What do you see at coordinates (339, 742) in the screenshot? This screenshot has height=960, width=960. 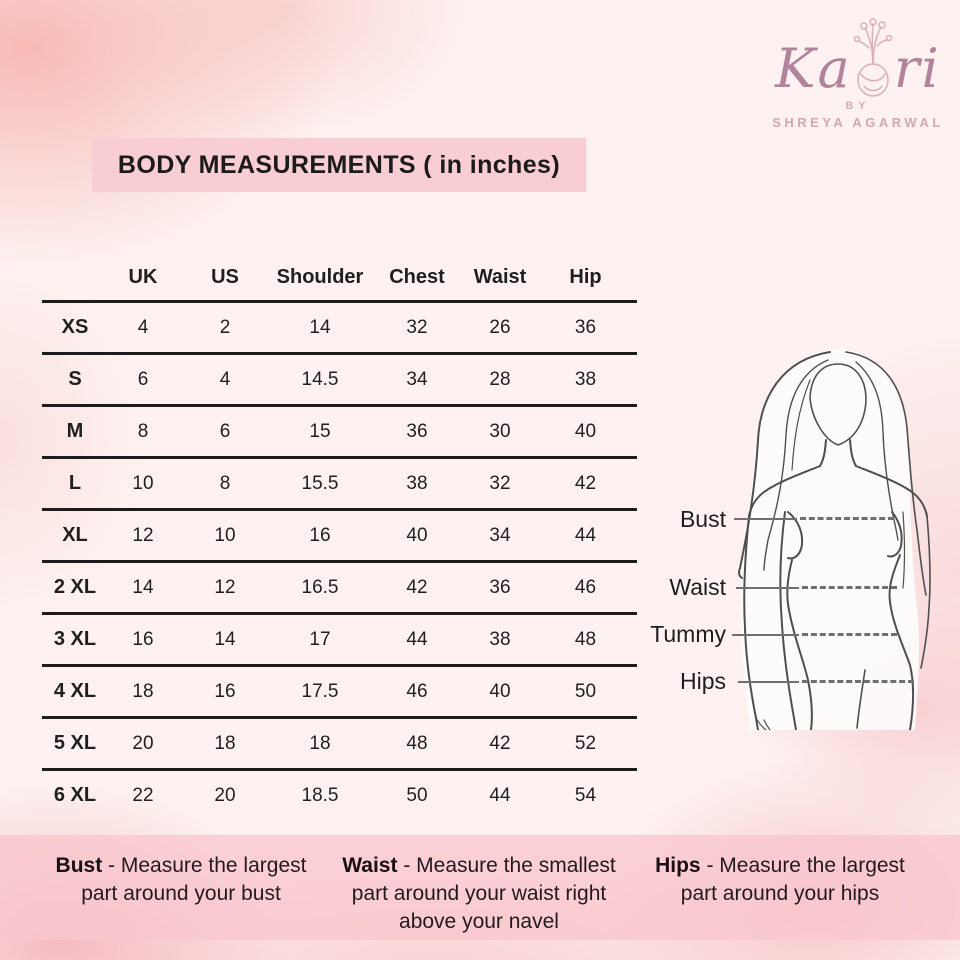 I see `table-row: 5 XL 20 18 18 48 42 52` at bounding box center [339, 742].